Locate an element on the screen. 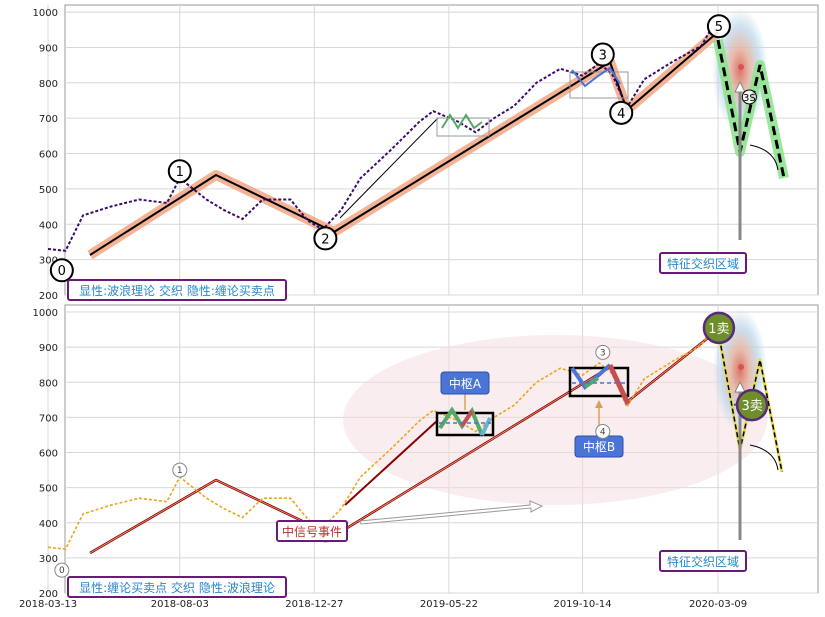  top-dashed-path is located at coordinates (751, 109).